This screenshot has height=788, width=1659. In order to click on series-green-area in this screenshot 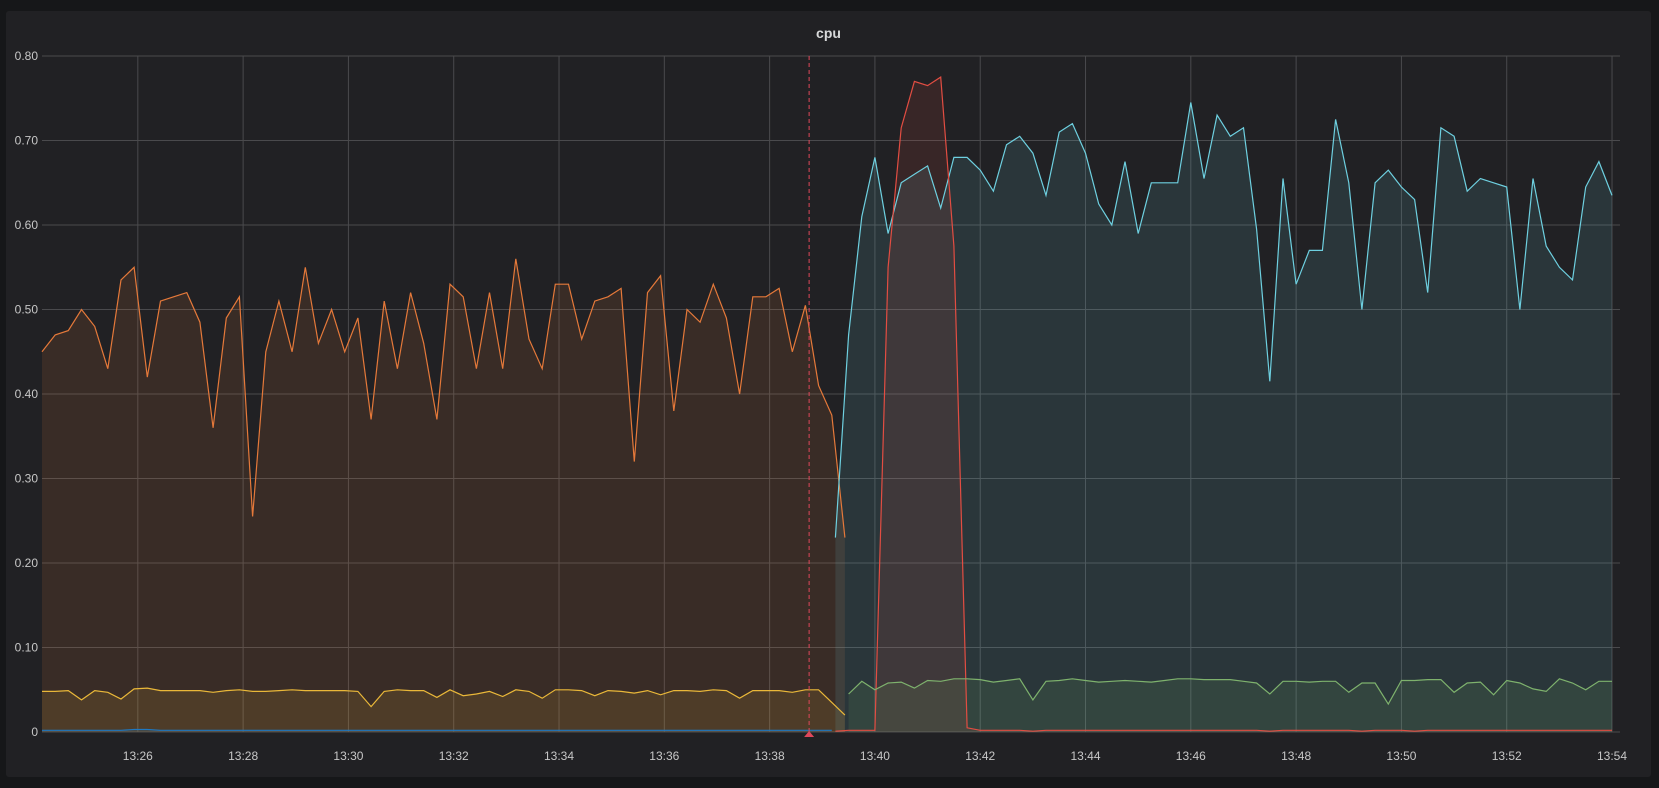, I will do `click(1230, 705)`.